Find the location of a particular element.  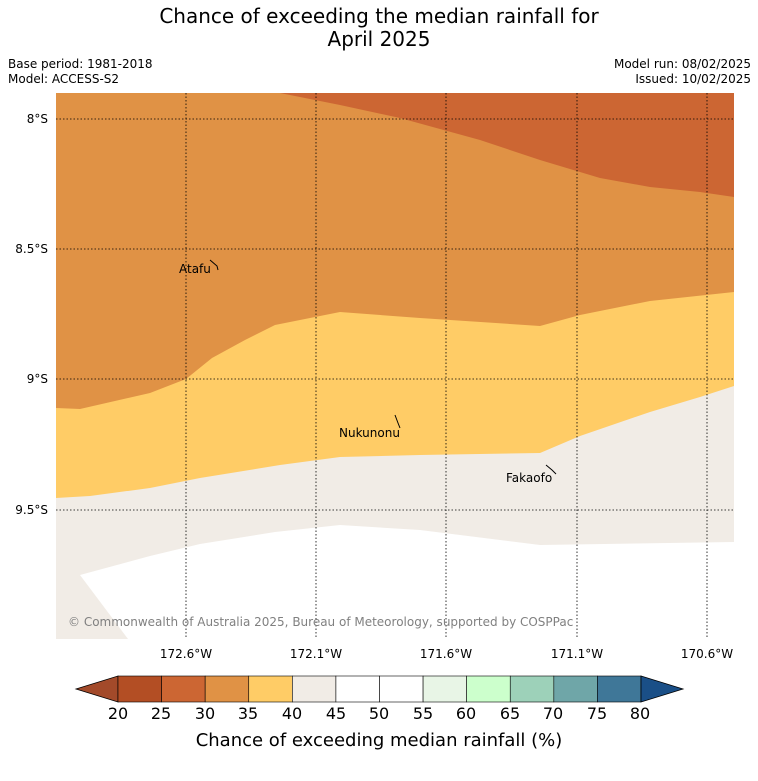

colorbar is located at coordinates (379, 689).